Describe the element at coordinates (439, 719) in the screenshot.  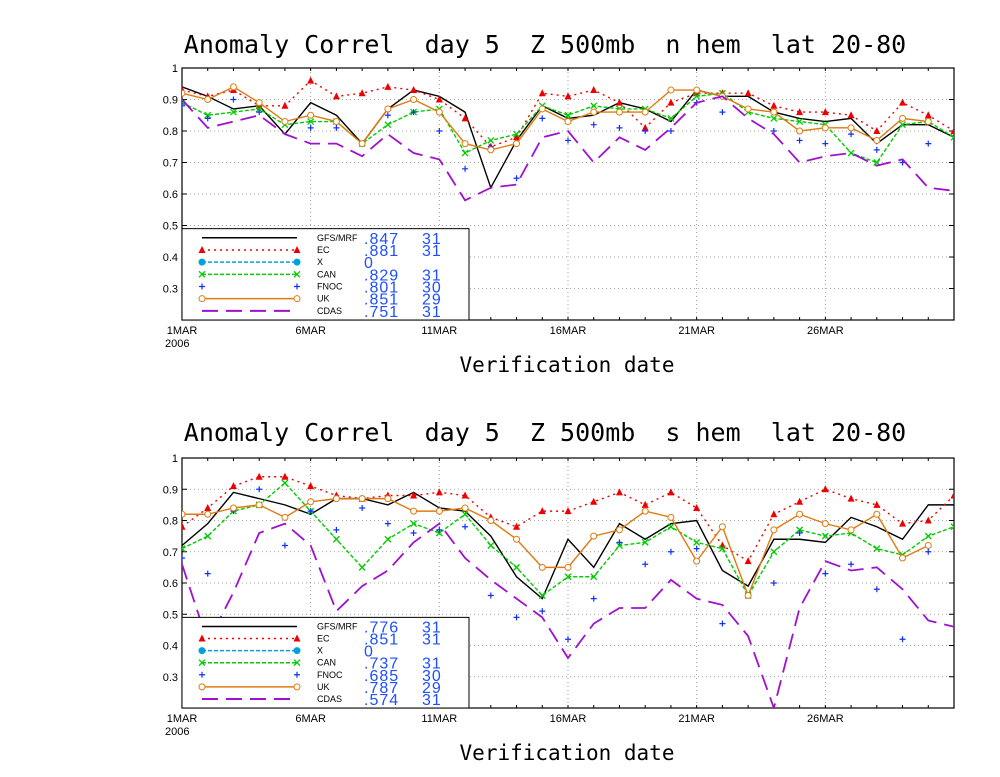
I see `x-tick-label: 11MAR` at that location.